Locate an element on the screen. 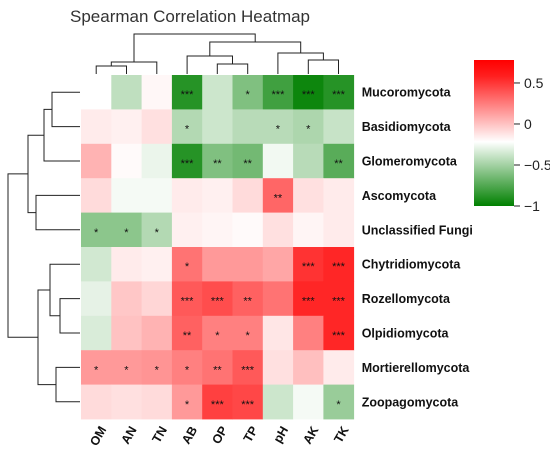 The image size is (550, 468). column-label: TN is located at coordinates (160, 434).